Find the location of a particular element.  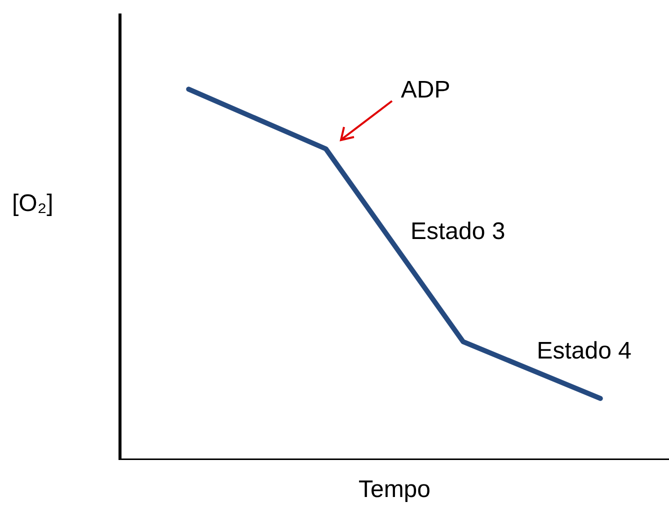

annotation: Estado 3 is located at coordinates (458, 231).